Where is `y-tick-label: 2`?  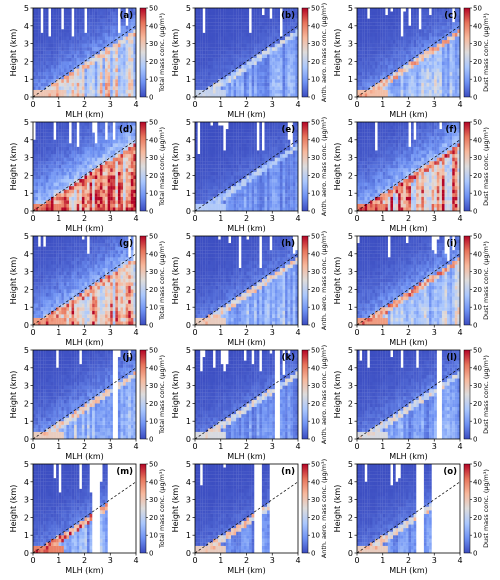
y-tick-label: 2 is located at coordinates (26, 175).